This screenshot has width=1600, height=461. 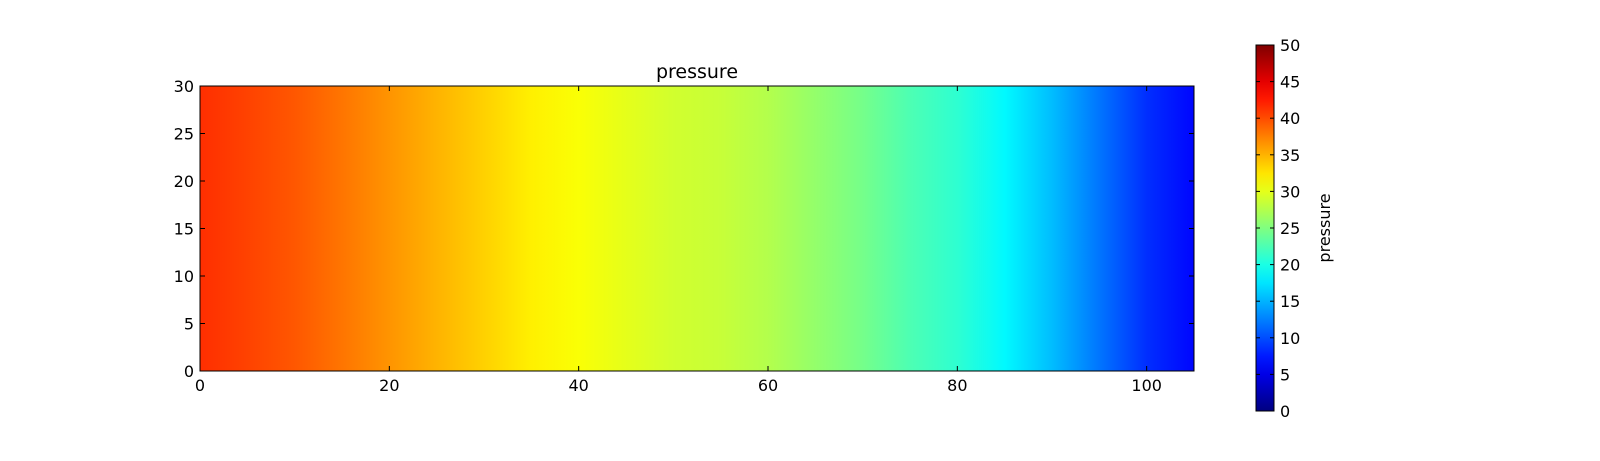 What do you see at coordinates (1290, 191) in the screenshot?
I see `colorbar-tick-label: 30` at bounding box center [1290, 191].